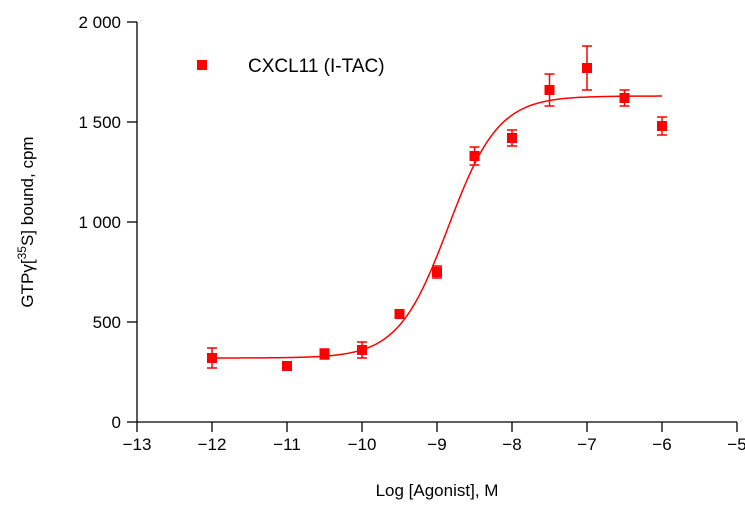 The width and height of the screenshot is (745, 506). I want to click on y-axis-title: GTPγ[35S] bound, cpm, so click(26, 221).